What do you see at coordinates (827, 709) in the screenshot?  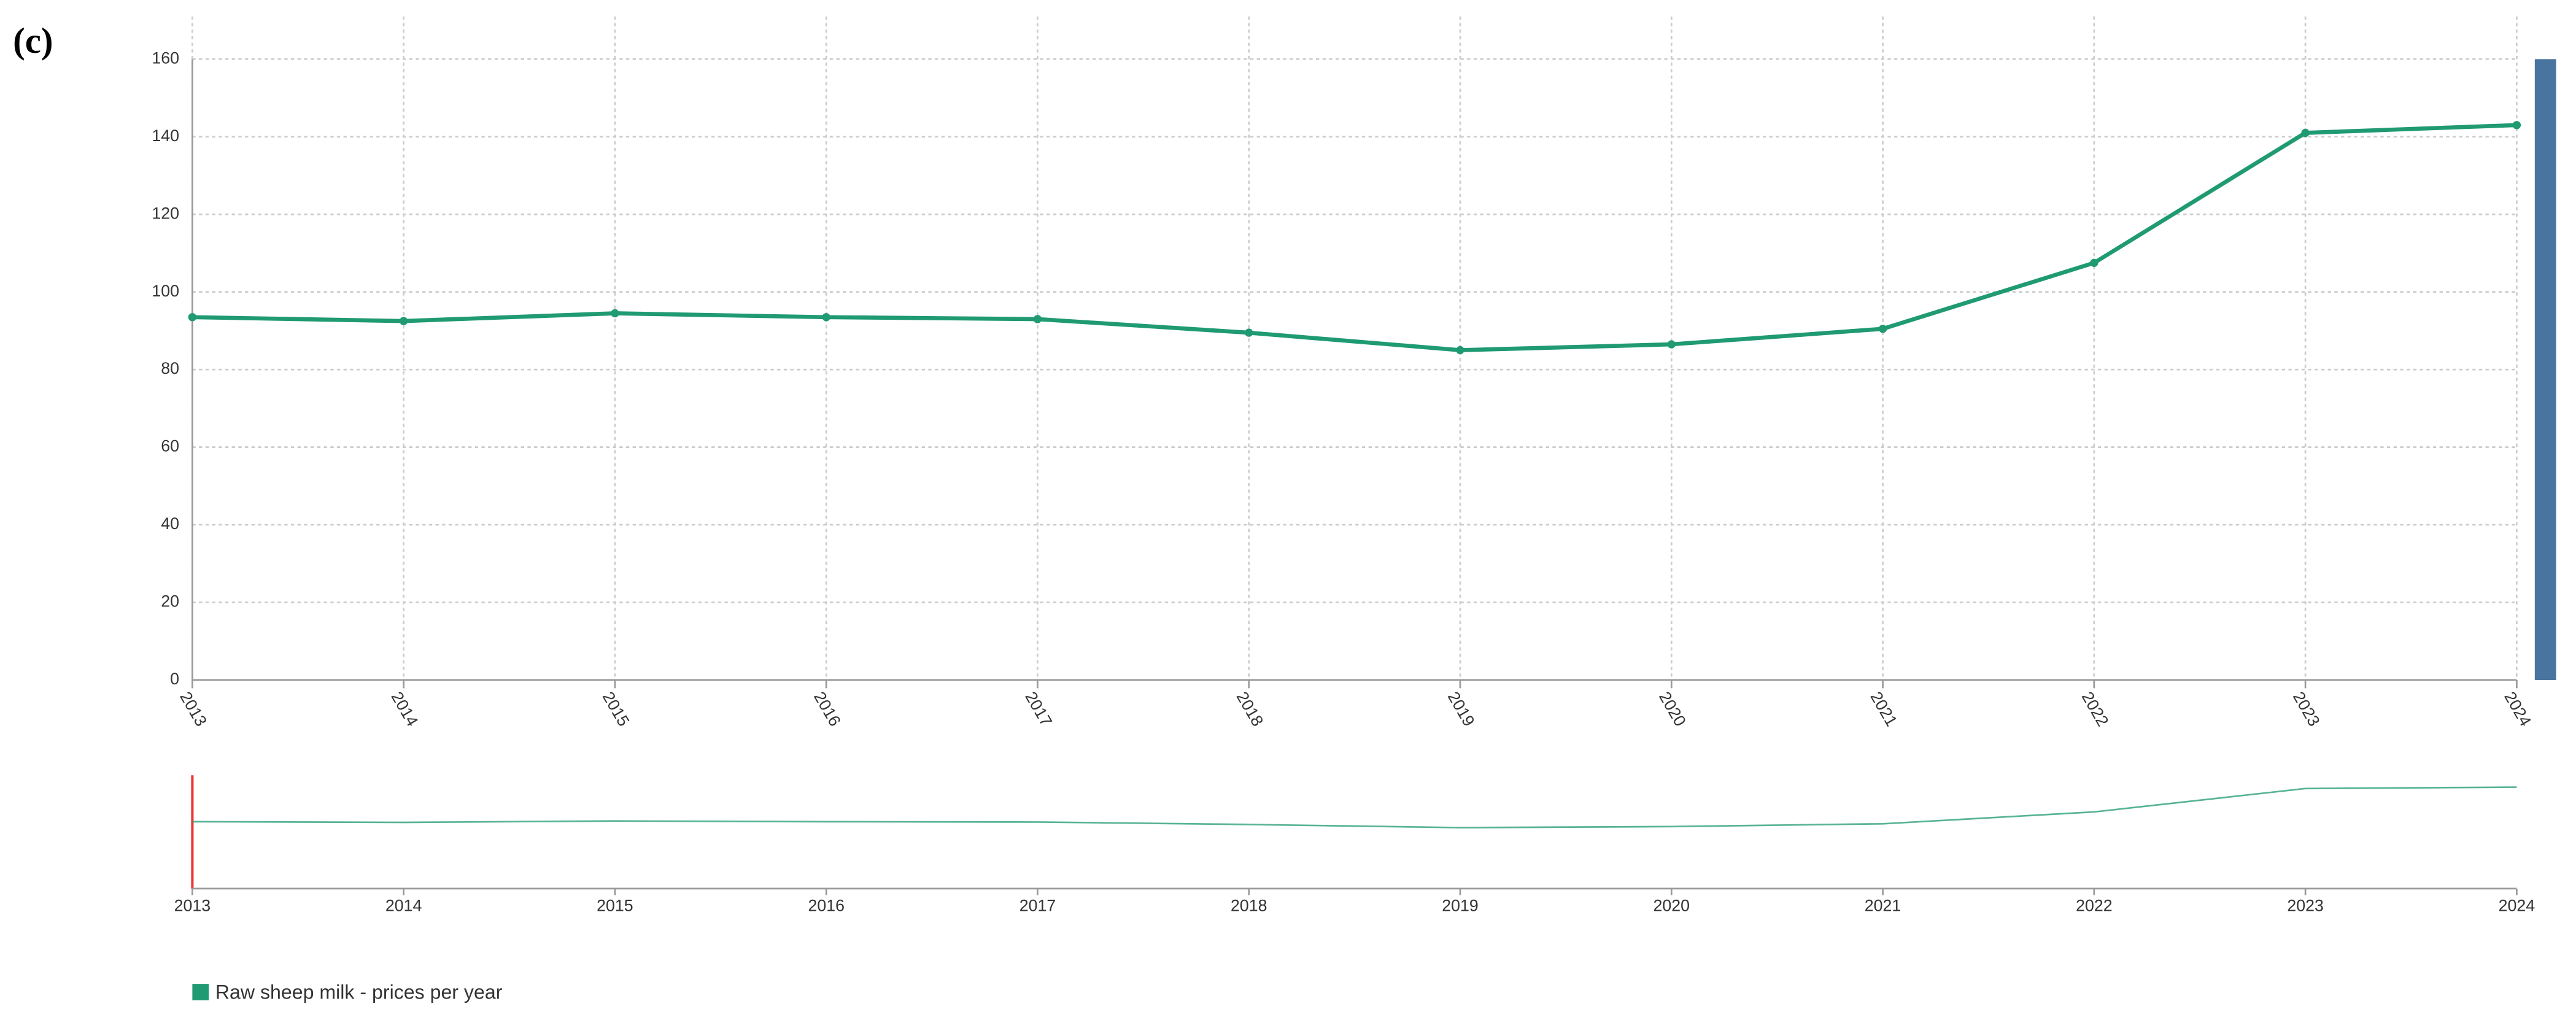 I see `x-tick-label: 2016` at bounding box center [827, 709].